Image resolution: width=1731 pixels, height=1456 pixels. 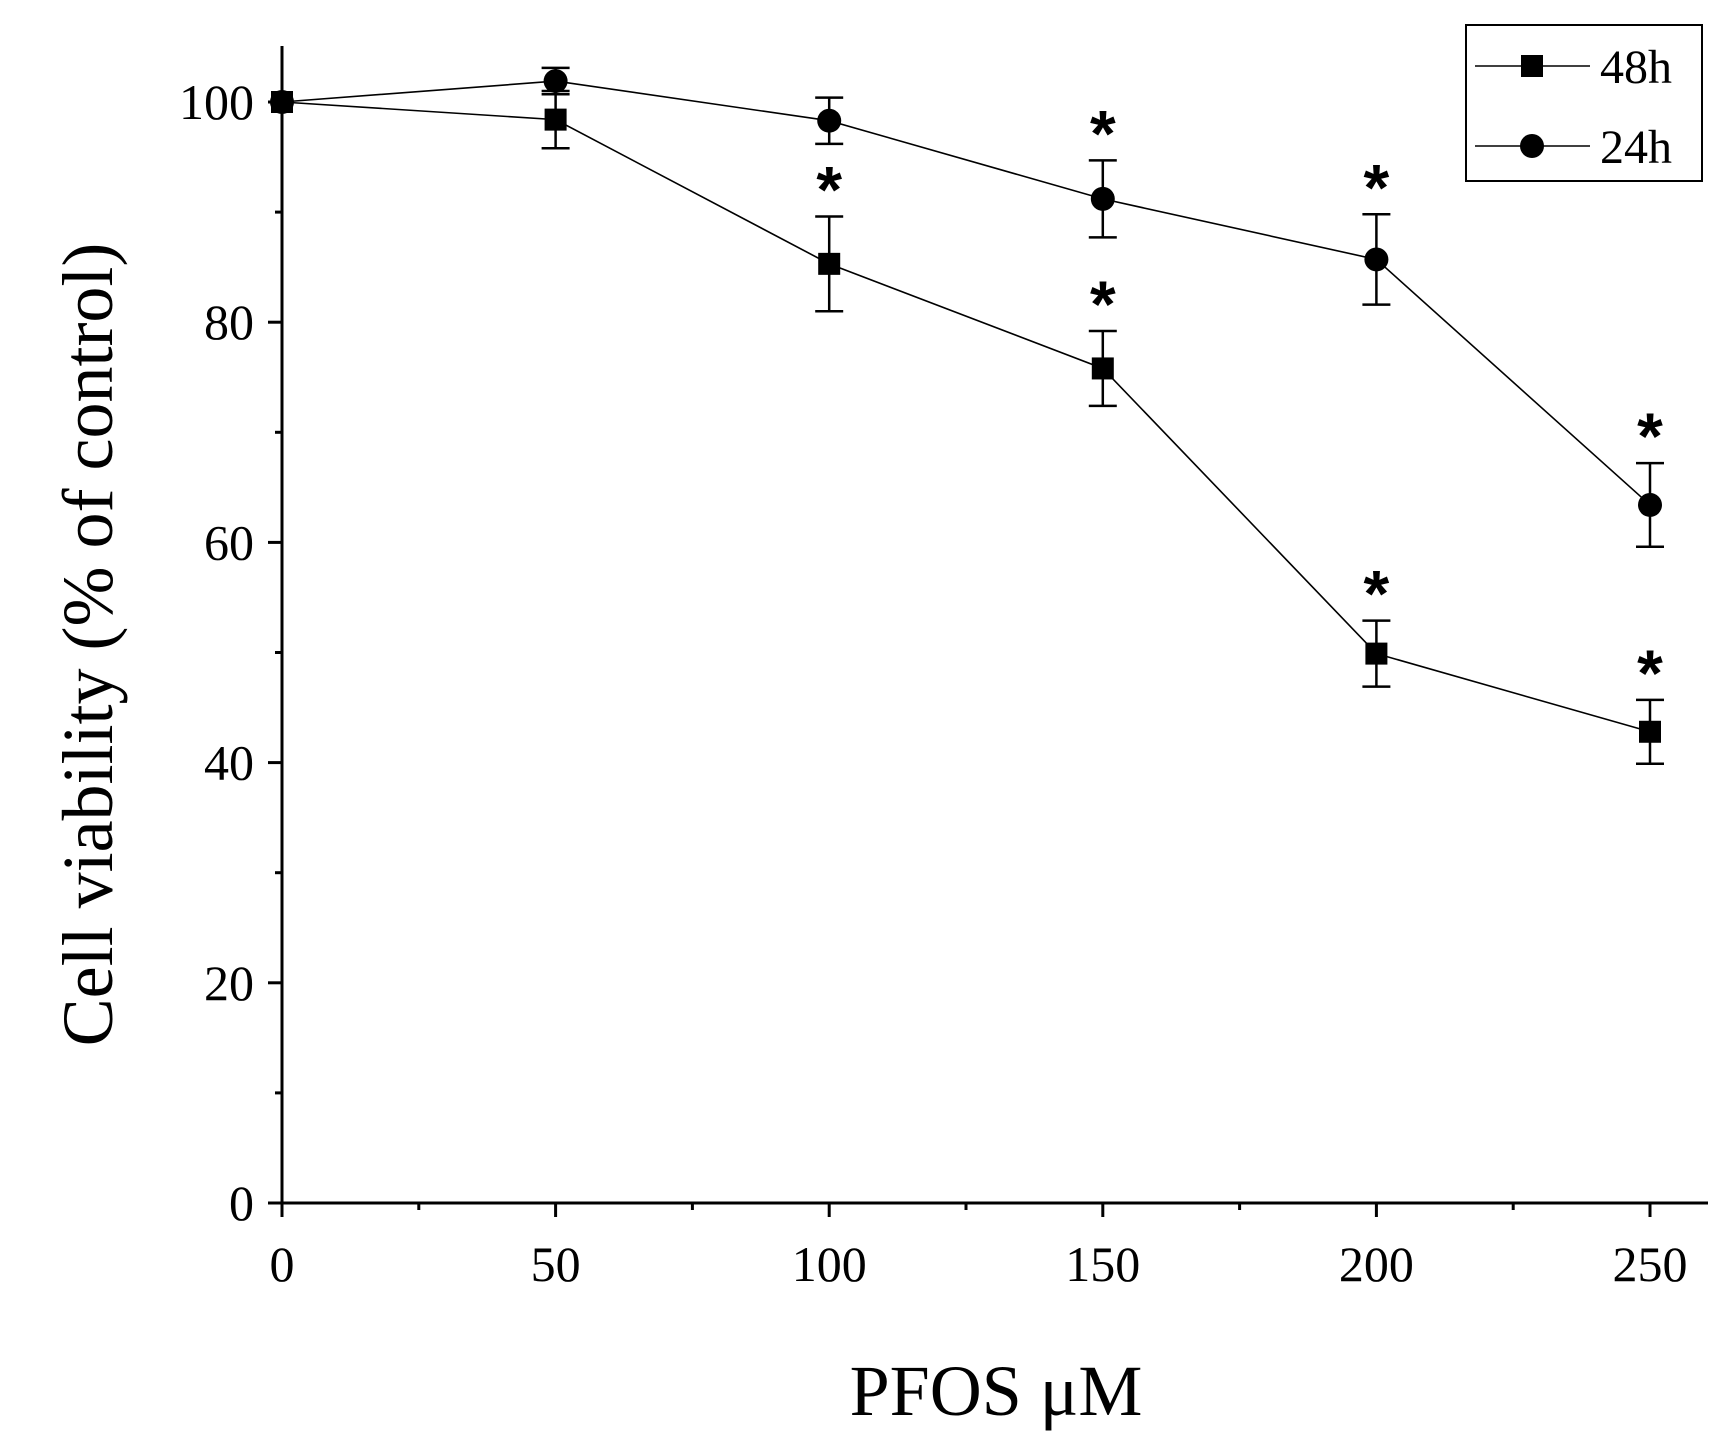 I want to click on x-tick-label: 0, so click(x=282, y=1264).